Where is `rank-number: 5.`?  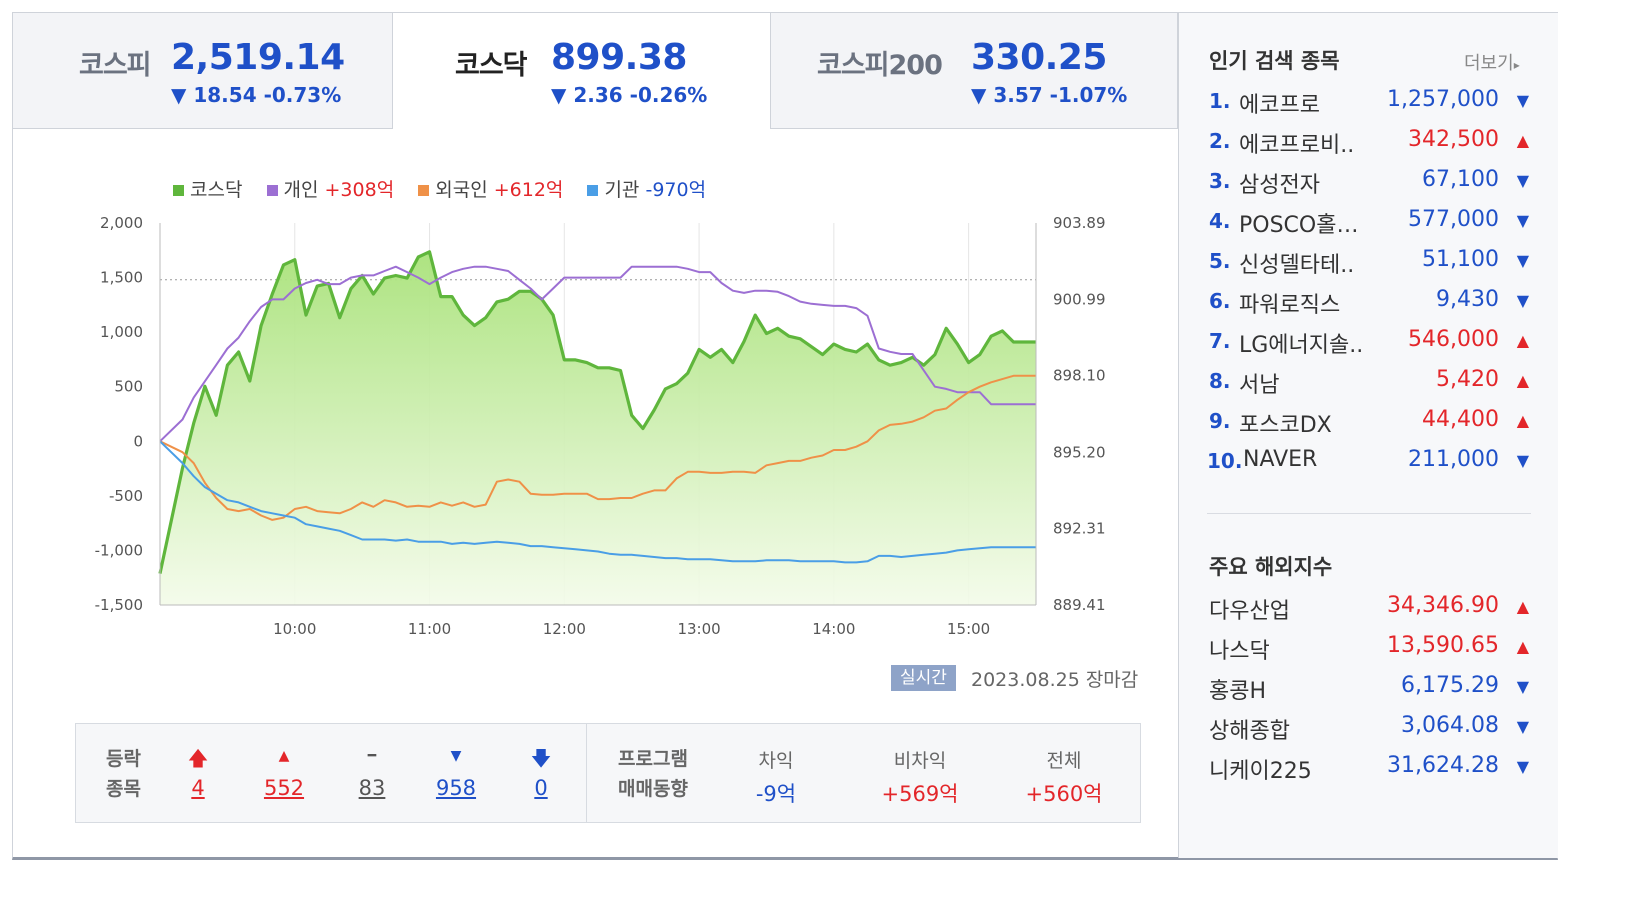 rank-number: 5. is located at coordinates (1220, 261).